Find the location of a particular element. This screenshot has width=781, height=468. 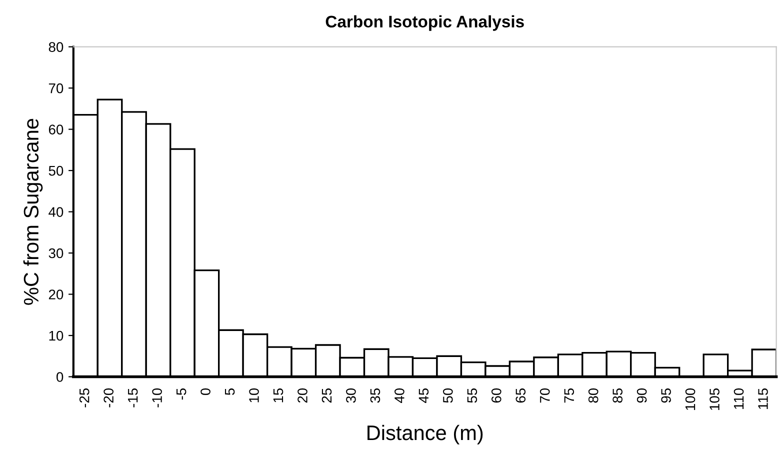

x-tick-label: 25 is located at coordinates (327, 395).